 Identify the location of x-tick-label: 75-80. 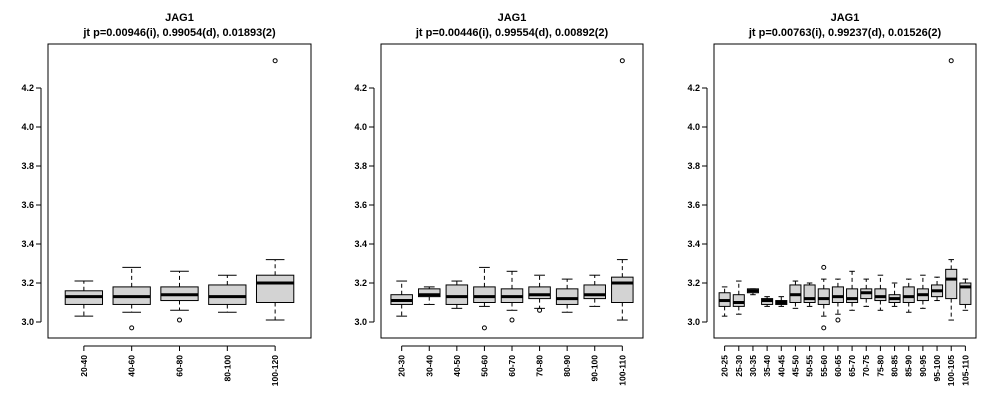
(880, 366).